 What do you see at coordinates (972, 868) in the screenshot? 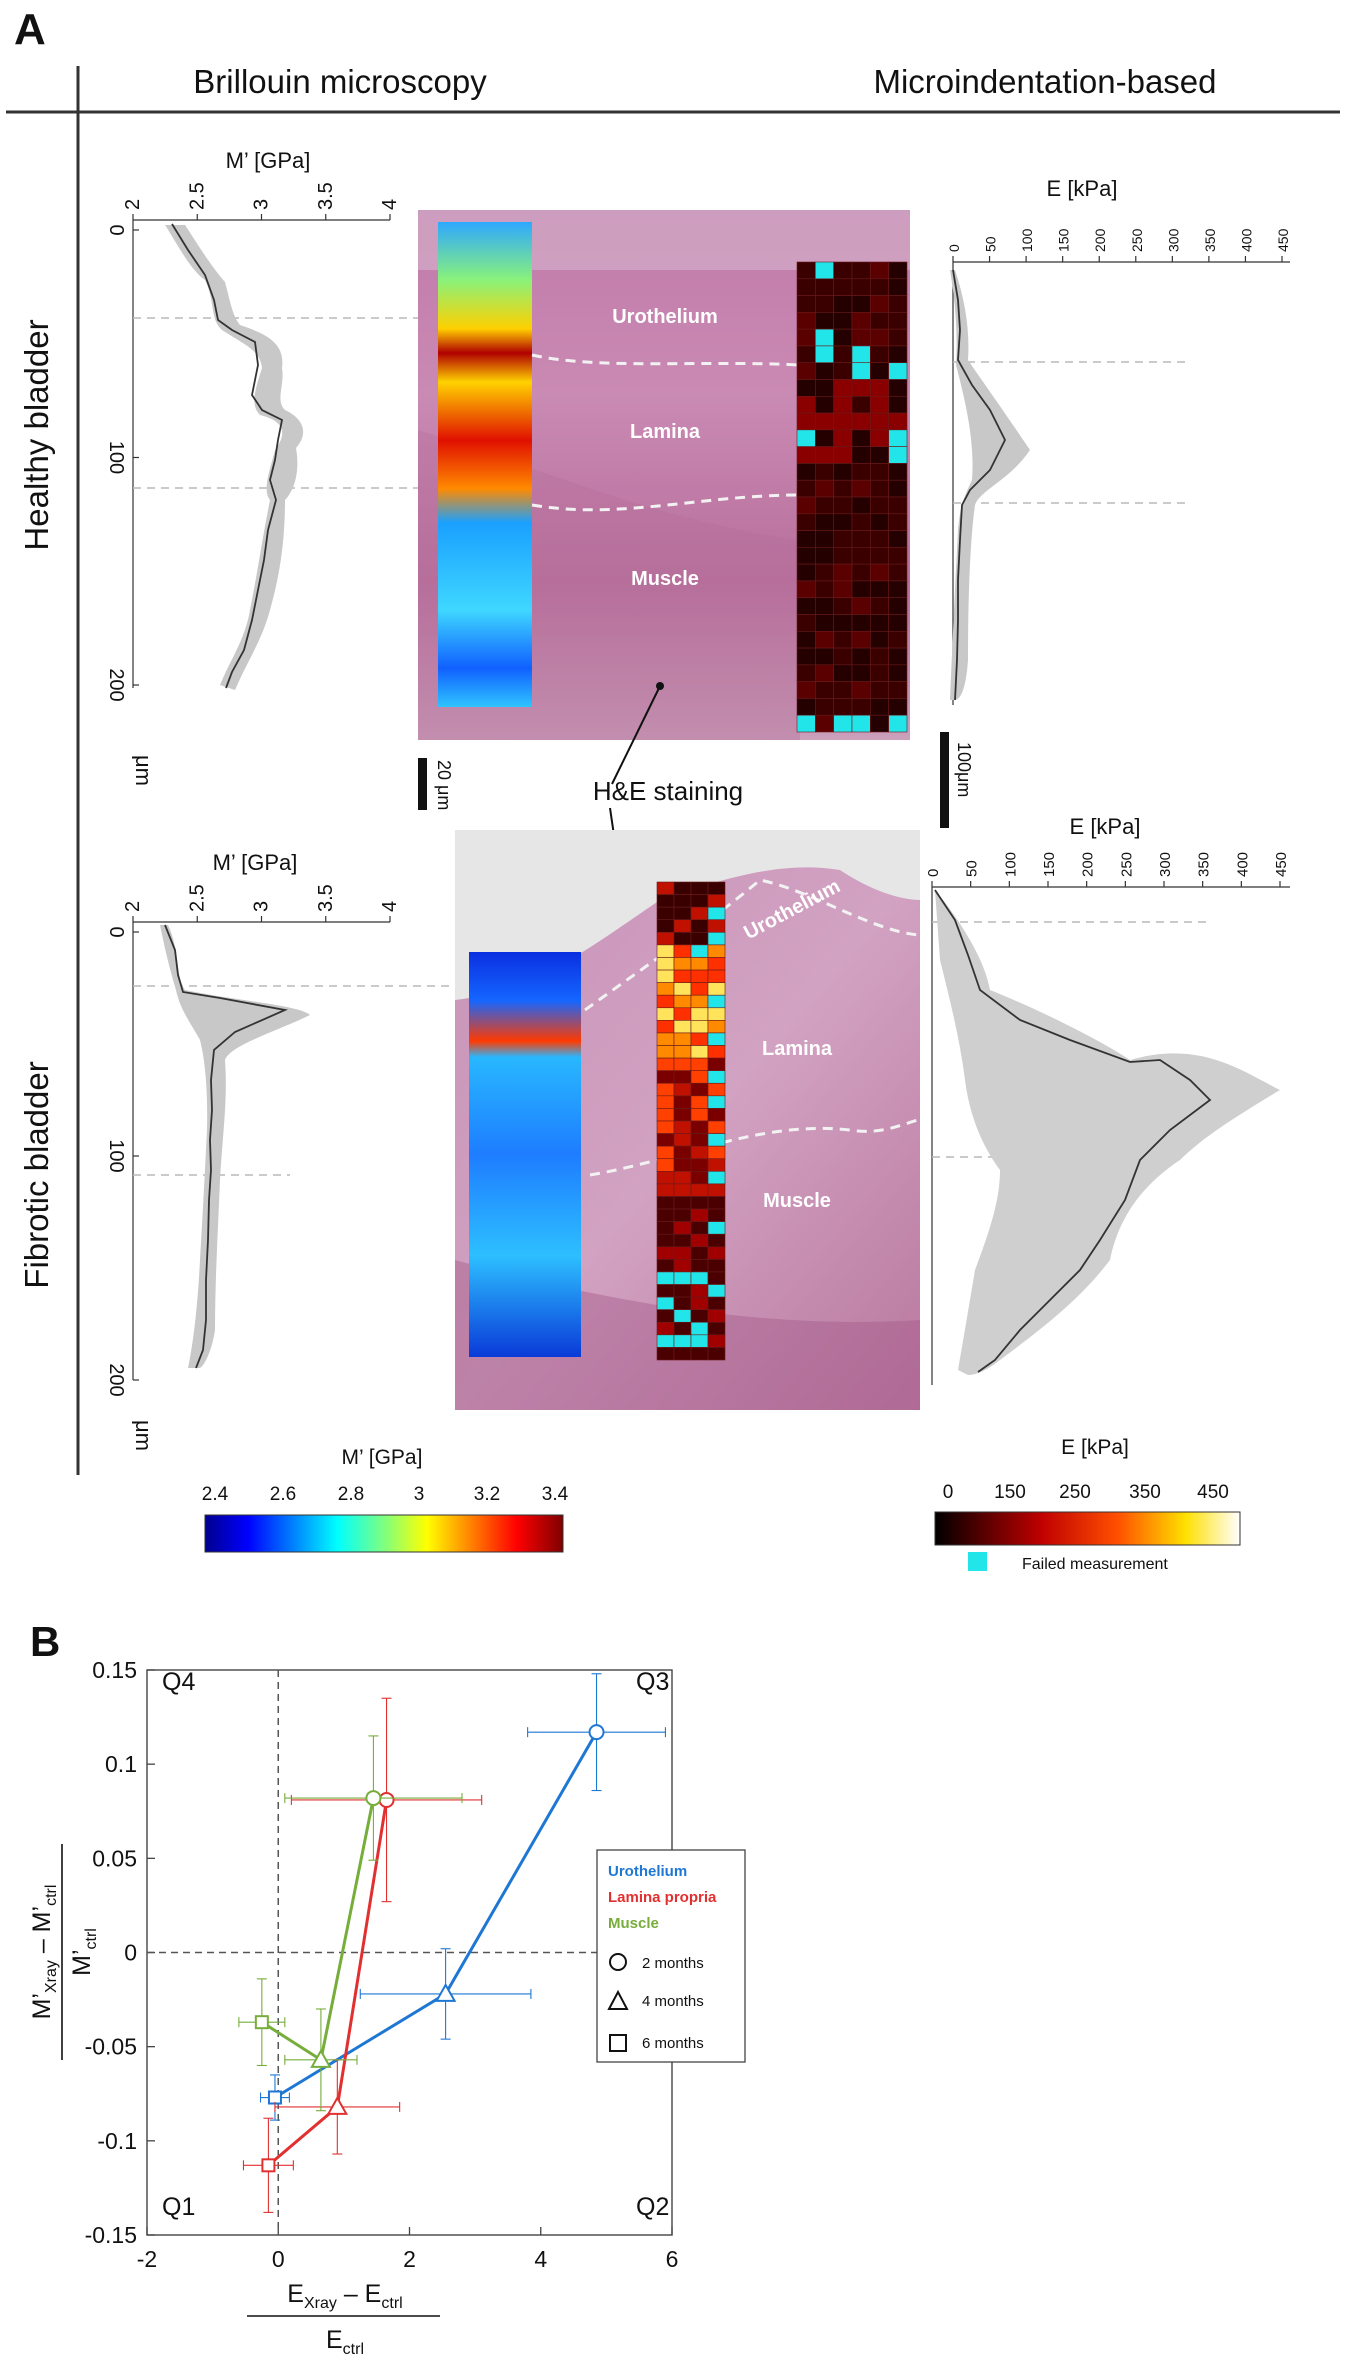
I see `fibrotic-e-tick: 50` at bounding box center [972, 868].